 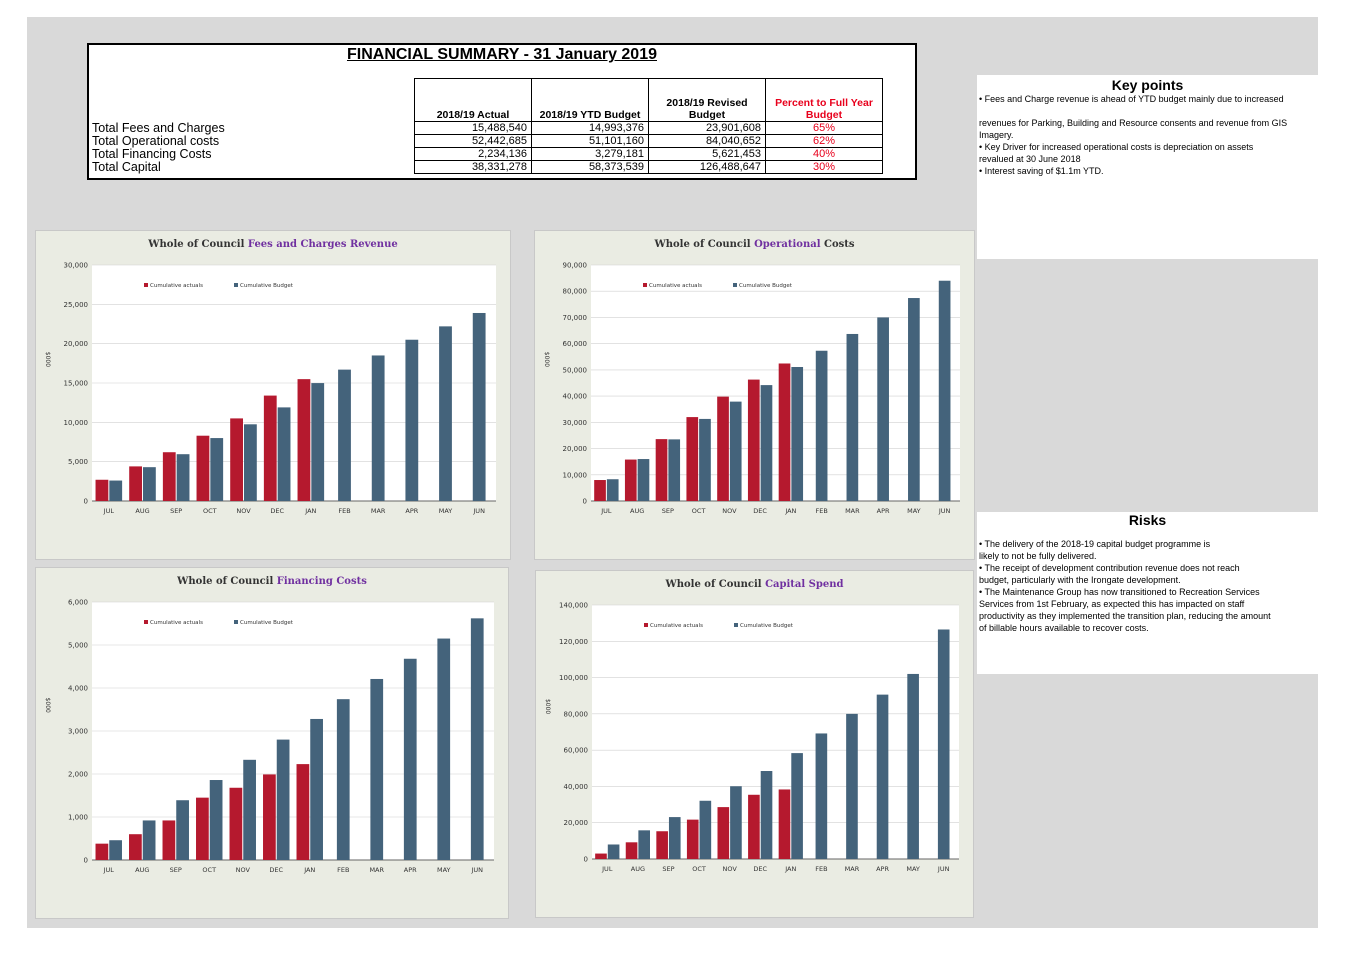 What do you see at coordinates (676, 626) in the screenshot?
I see `legend-label: Cumulative actuals` at bounding box center [676, 626].